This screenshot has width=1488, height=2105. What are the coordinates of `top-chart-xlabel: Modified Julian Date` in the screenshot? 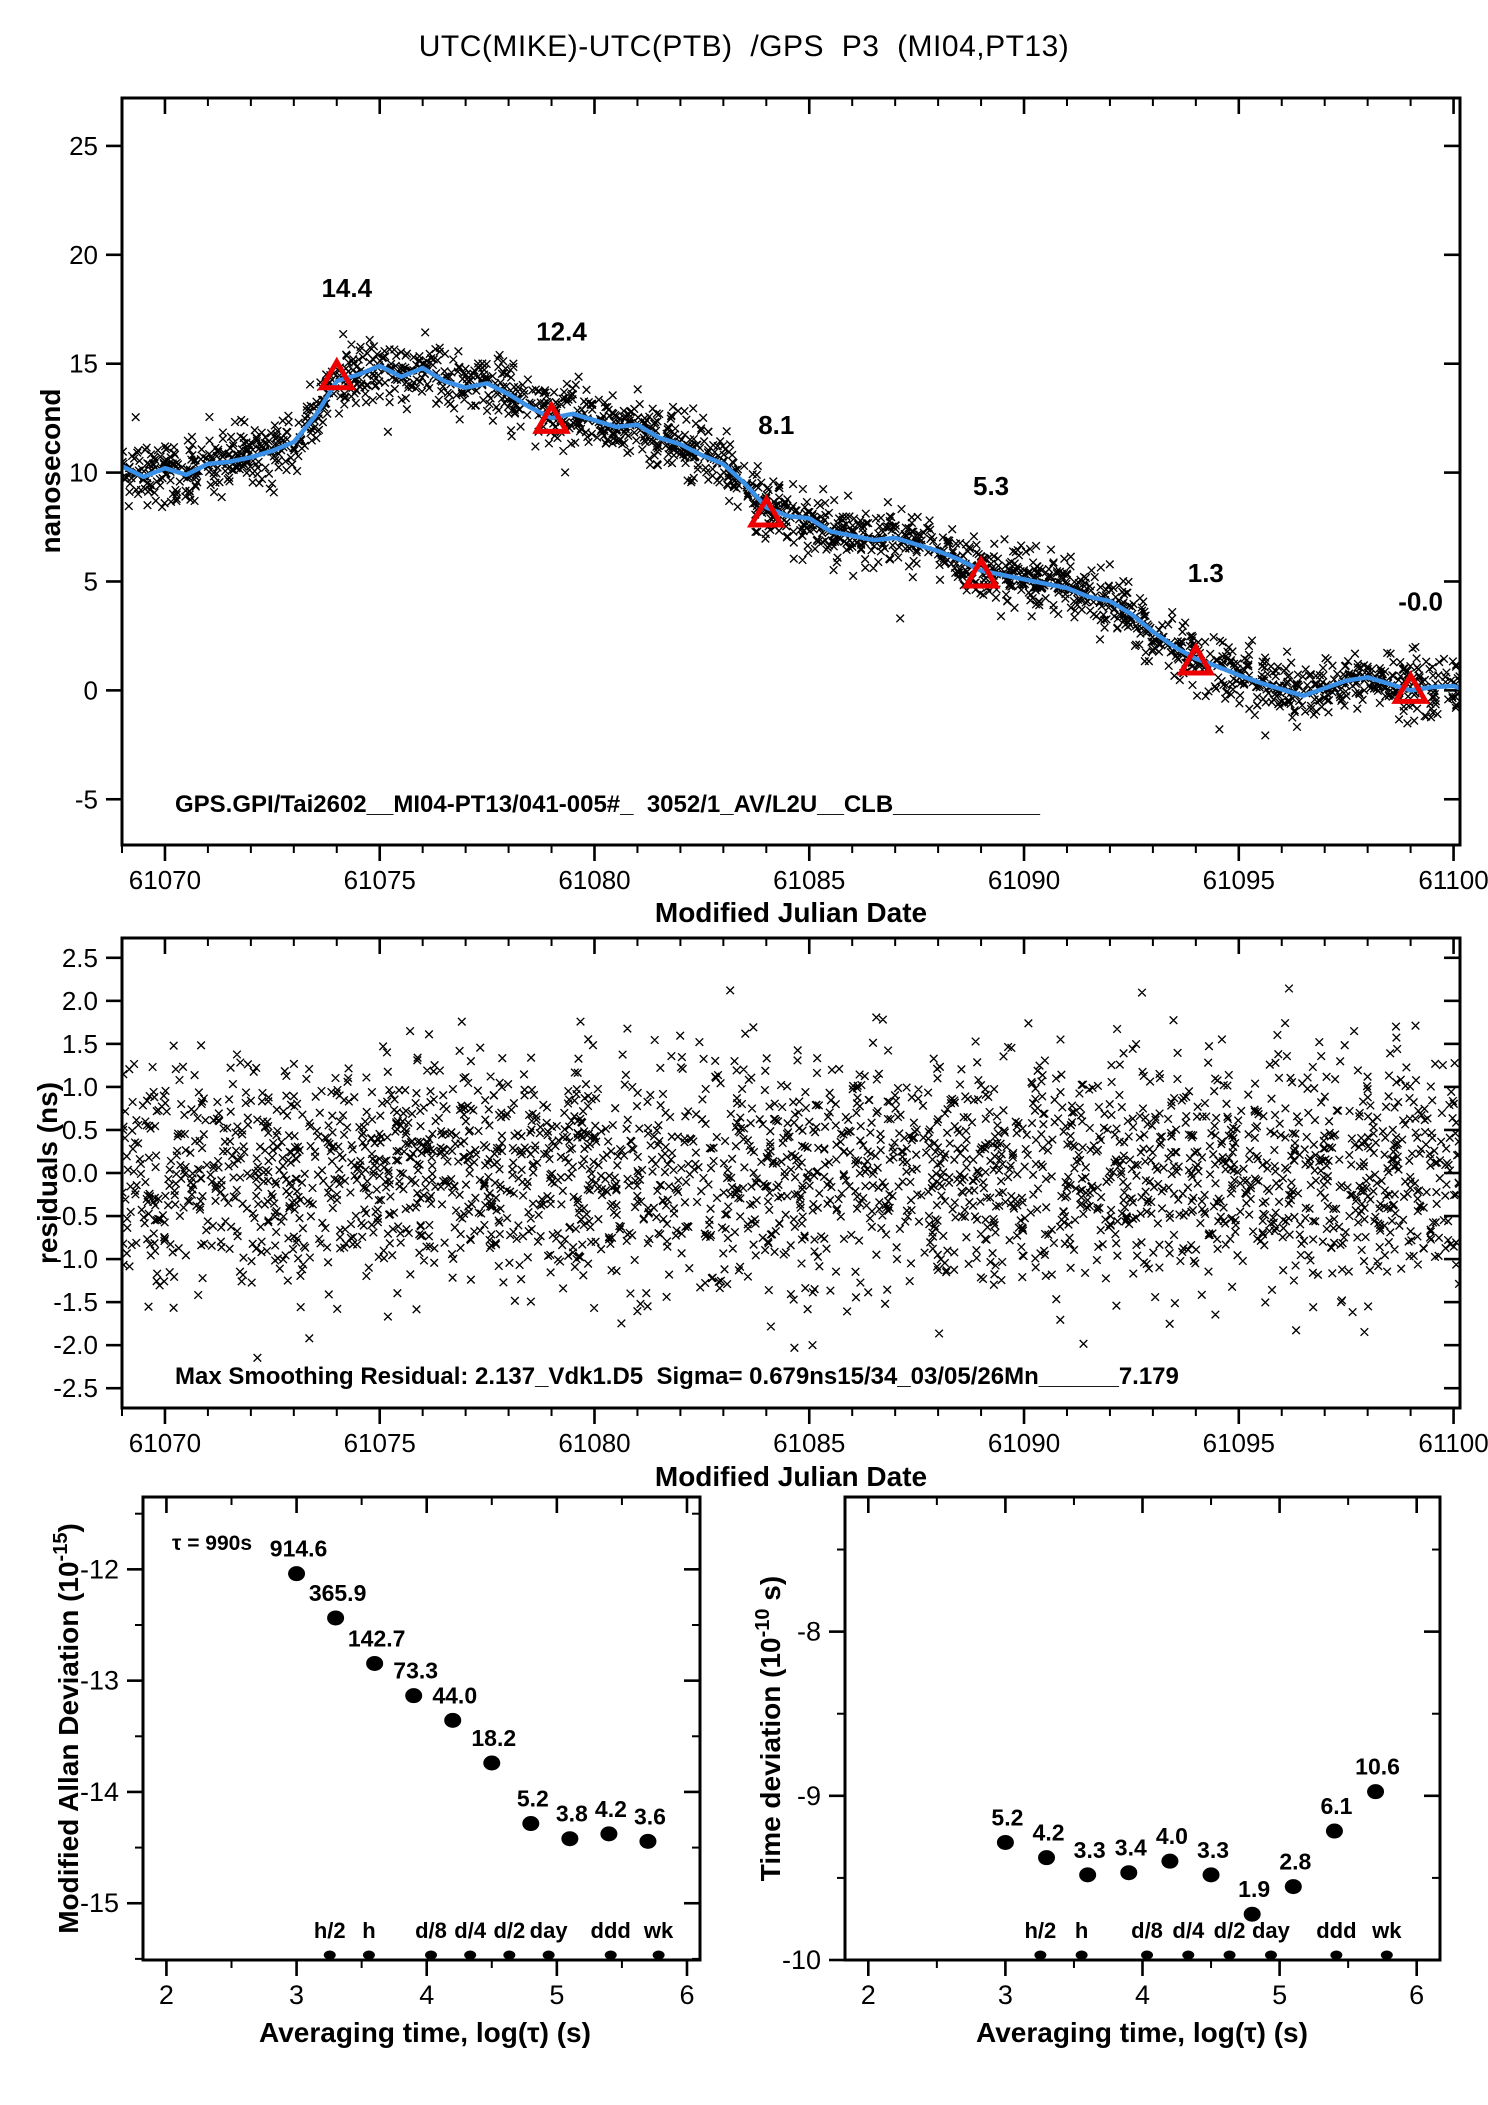 It's located at (791, 912).